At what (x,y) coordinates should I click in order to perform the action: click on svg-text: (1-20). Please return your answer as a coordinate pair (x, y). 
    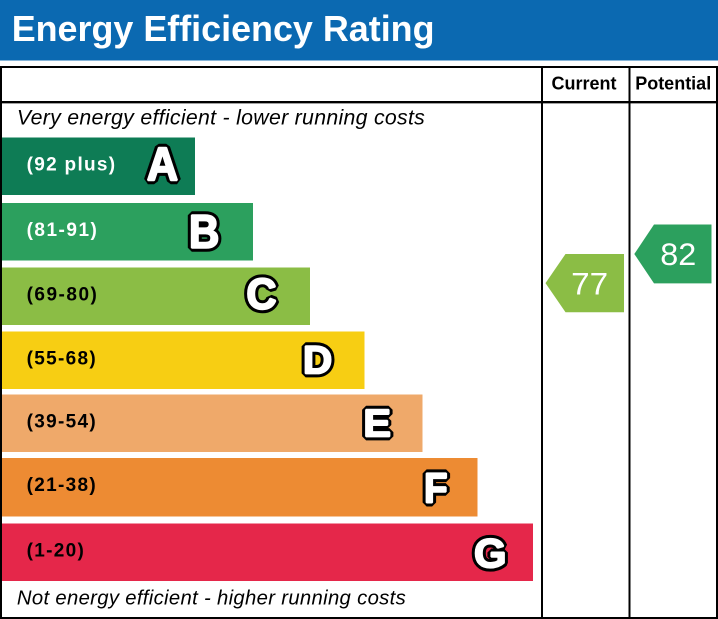
    Looking at the image, I should click on (56, 551).